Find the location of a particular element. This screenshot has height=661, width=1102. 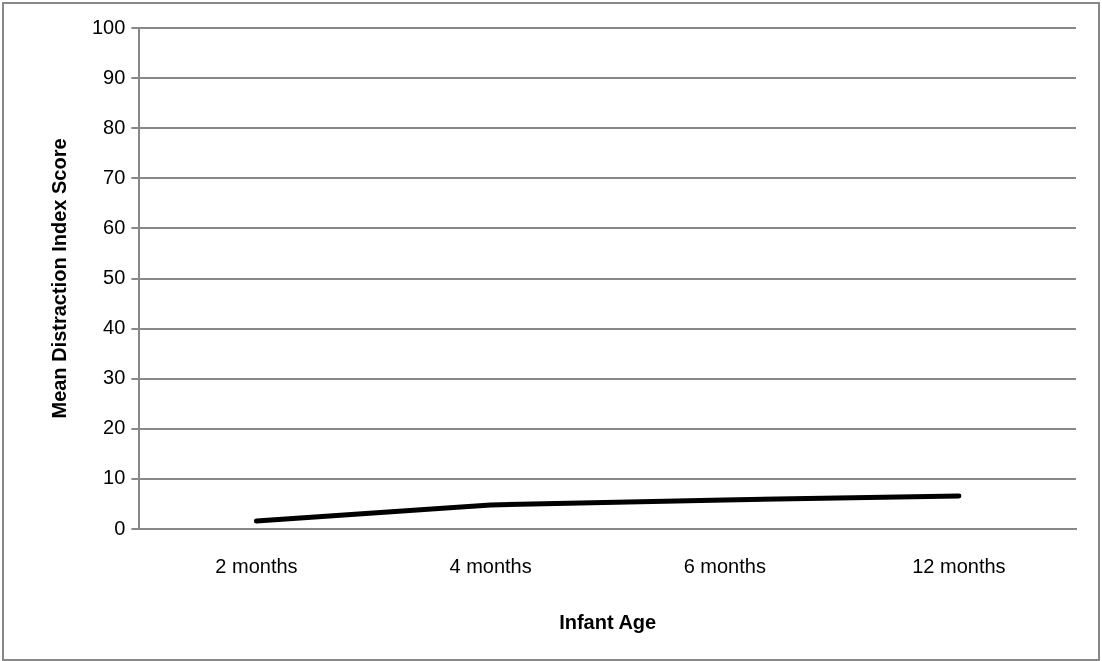

y-axis-title: Mean Distraction Index Score is located at coordinates (58, 278).